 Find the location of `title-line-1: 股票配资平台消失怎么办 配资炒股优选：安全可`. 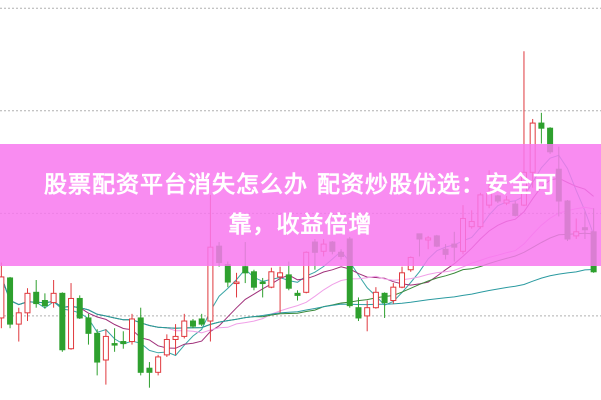

title-line-1: 股票配资平台消失怎么办 配资炒股优选：安全可 is located at coordinates (300, 185).